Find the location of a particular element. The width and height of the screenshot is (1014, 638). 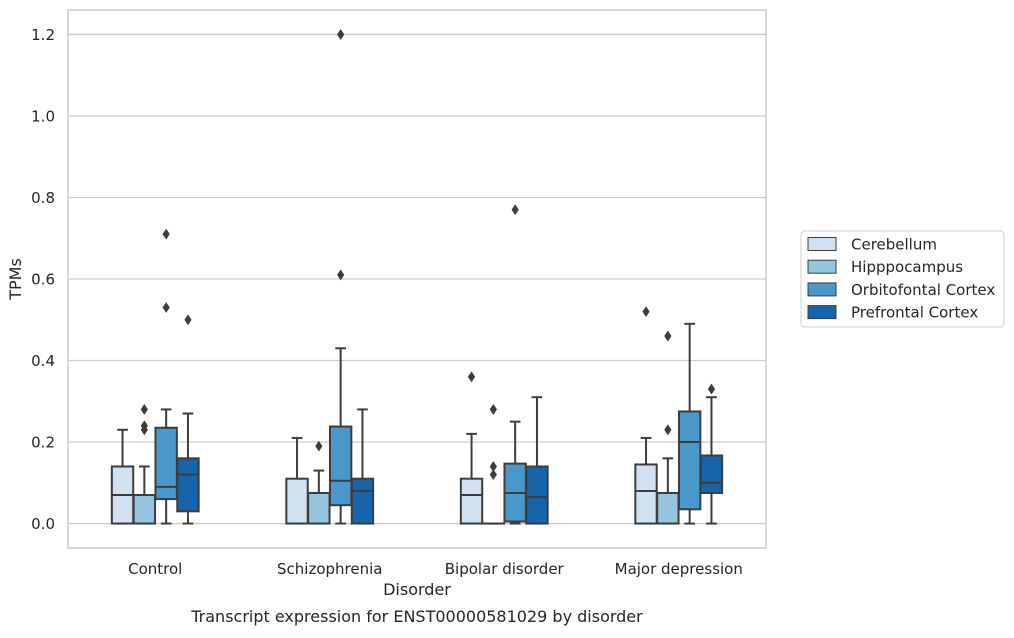

y-tick-label: 0.0 is located at coordinates (43, 524).